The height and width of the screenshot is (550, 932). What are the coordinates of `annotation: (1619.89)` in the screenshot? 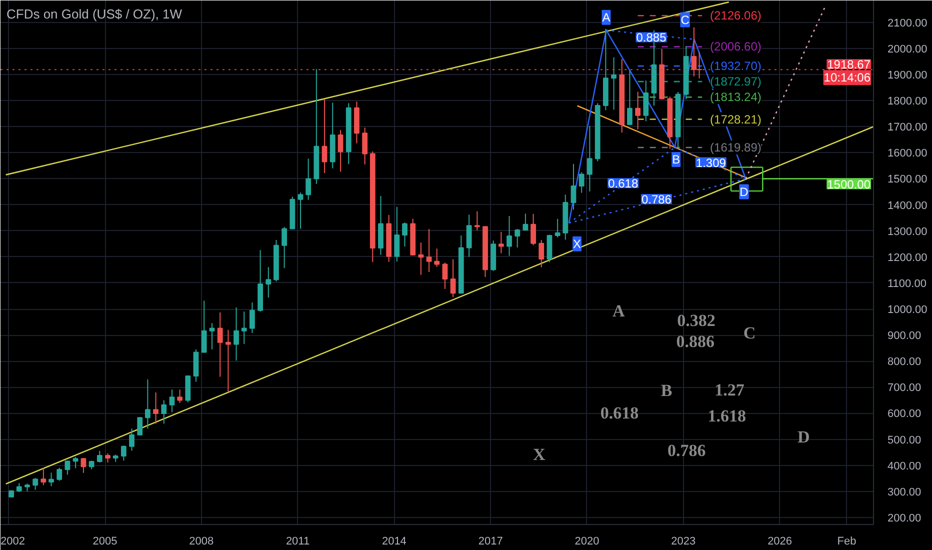 It's located at (736, 147).